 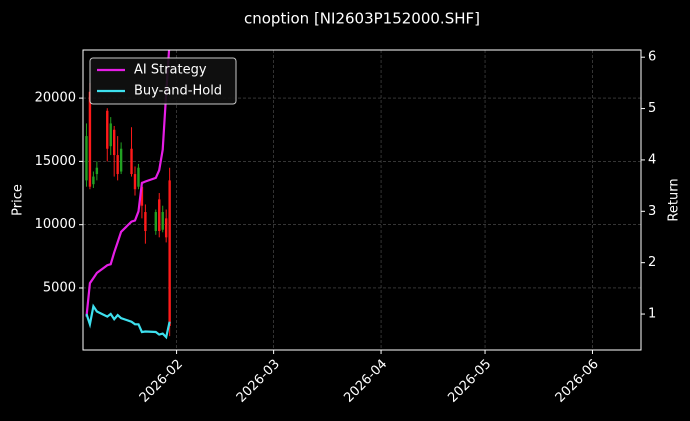 What do you see at coordinates (59, 287) in the screenshot?
I see `y-tick-label: 5000` at bounding box center [59, 287].